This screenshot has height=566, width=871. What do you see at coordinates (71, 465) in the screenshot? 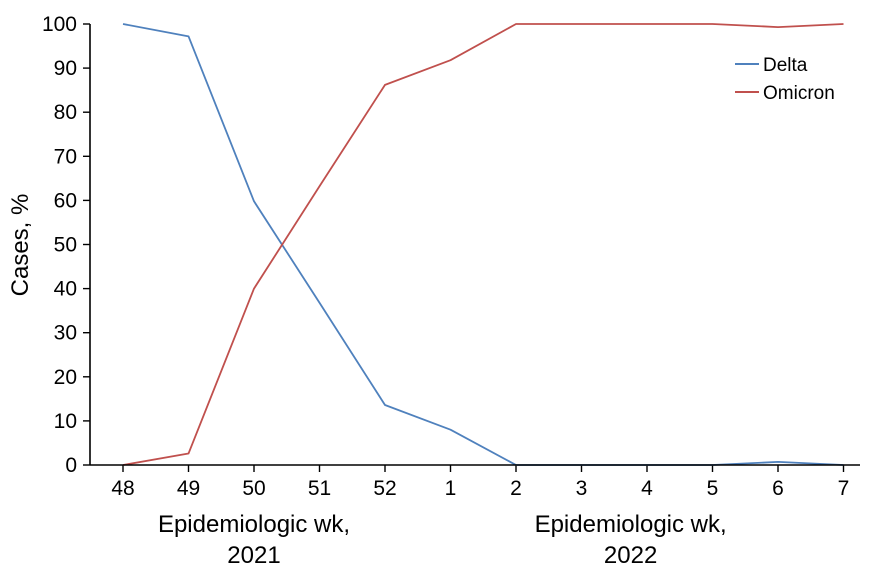
I see `y-tick-label: 0` at bounding box center [71, 465].